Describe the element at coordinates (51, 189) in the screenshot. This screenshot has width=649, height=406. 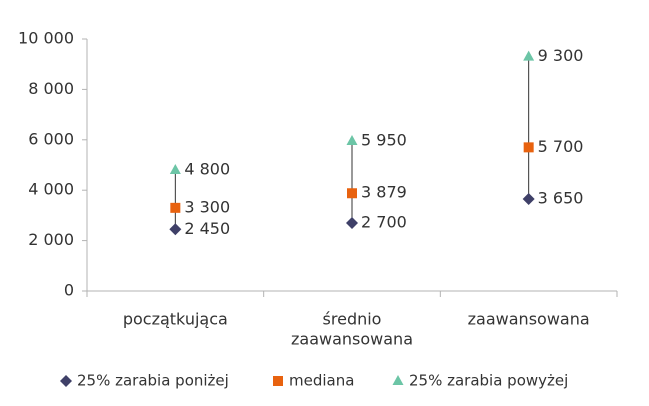
I see `y-tick-label: 4 000` at that location.